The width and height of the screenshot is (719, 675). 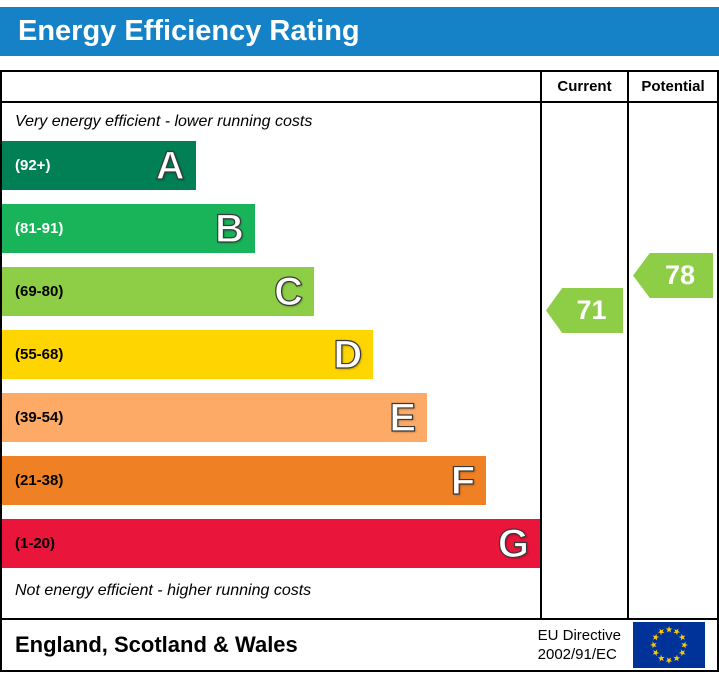 I want to click on current-column: 71, so click(x=583, y=360).